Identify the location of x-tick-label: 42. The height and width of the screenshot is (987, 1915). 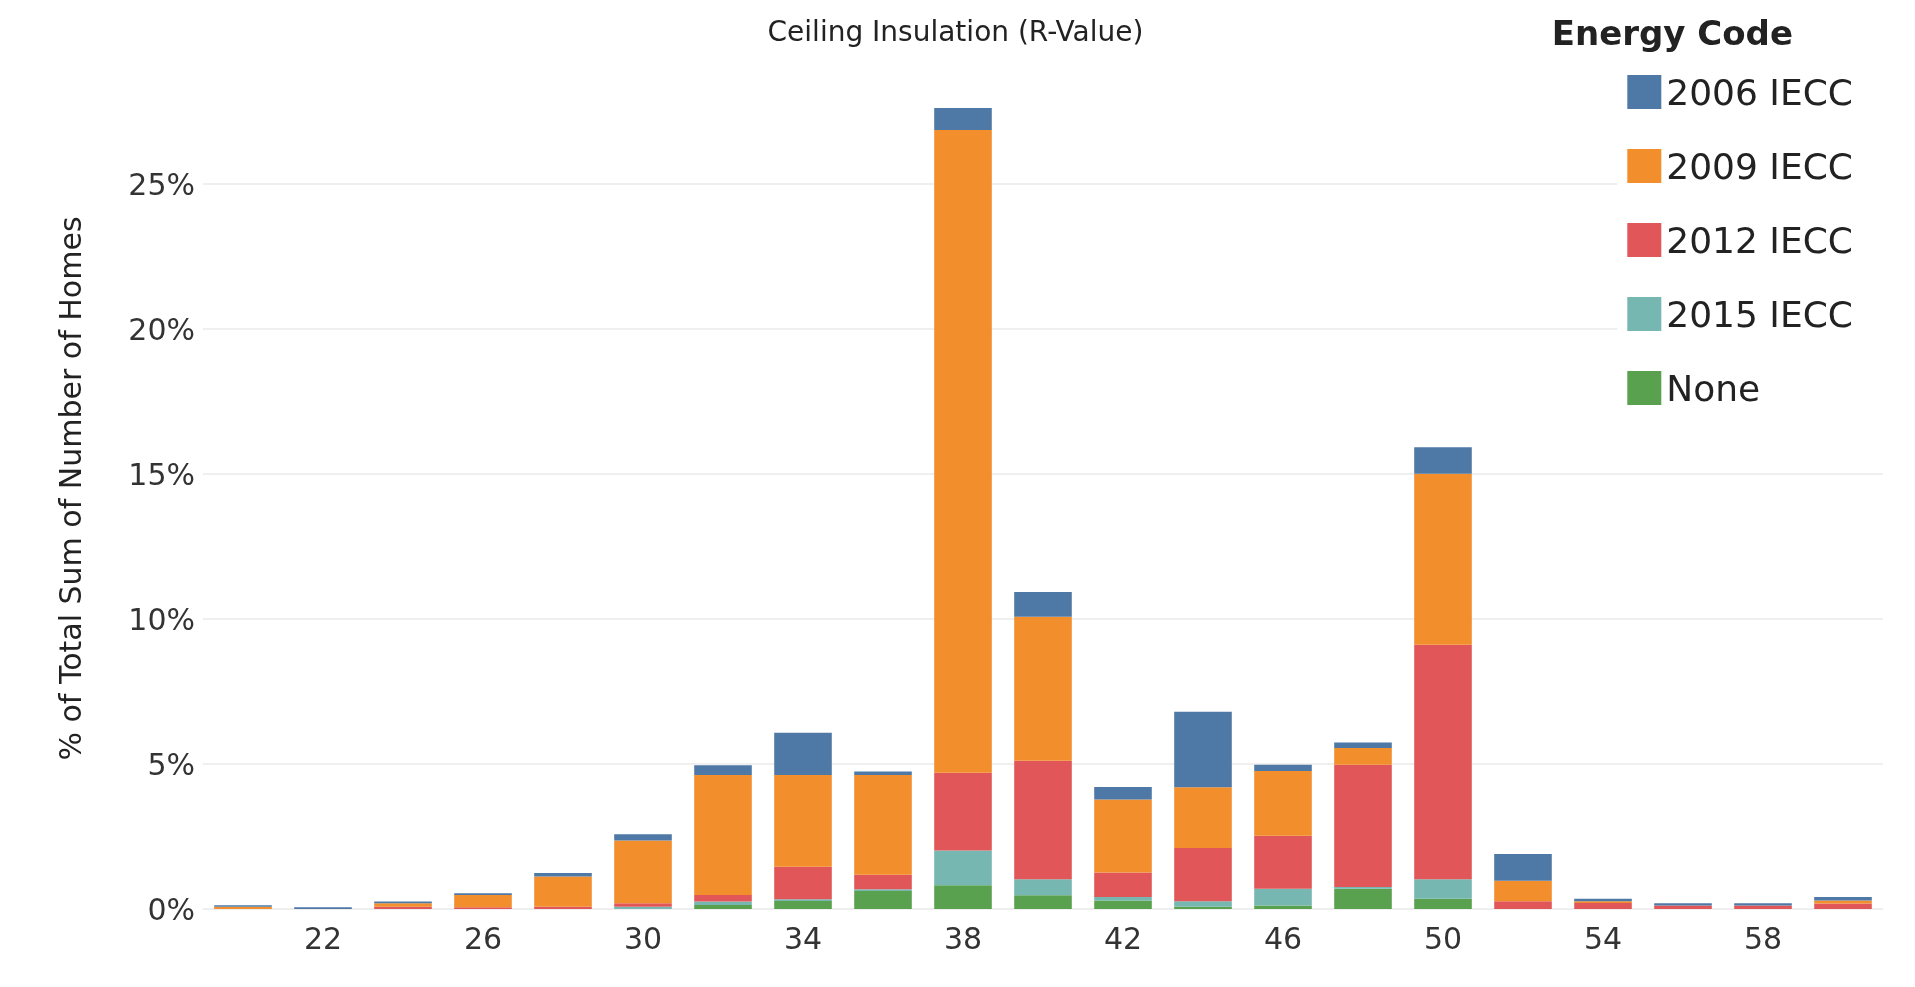
(1123, 938).